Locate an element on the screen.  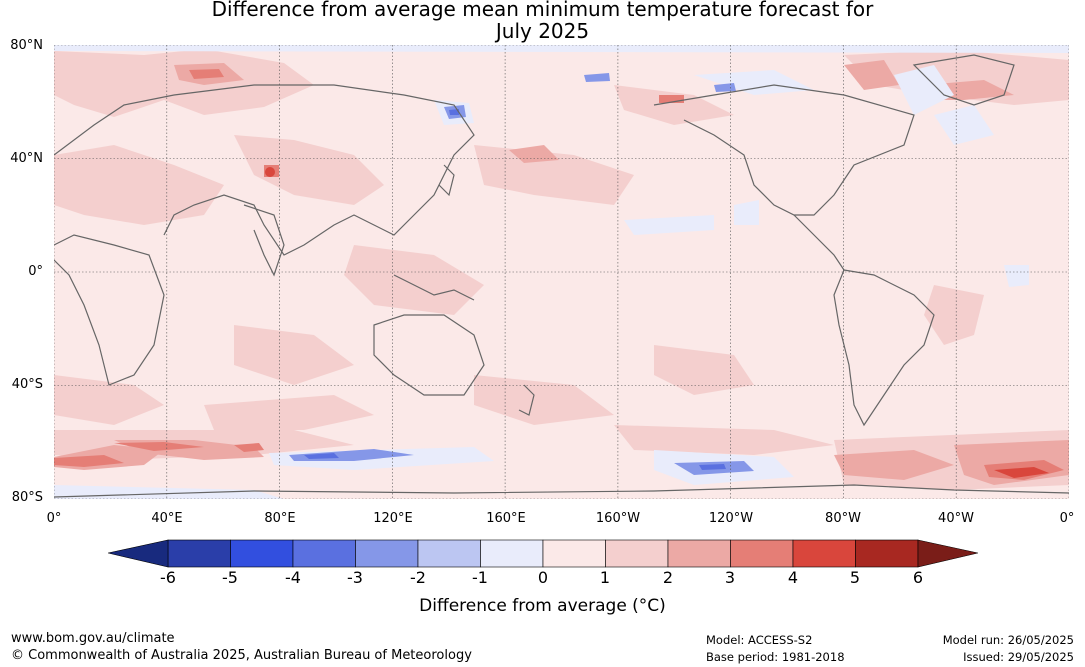
colorbar-tick: -2 is located at coordinates (418, 577).